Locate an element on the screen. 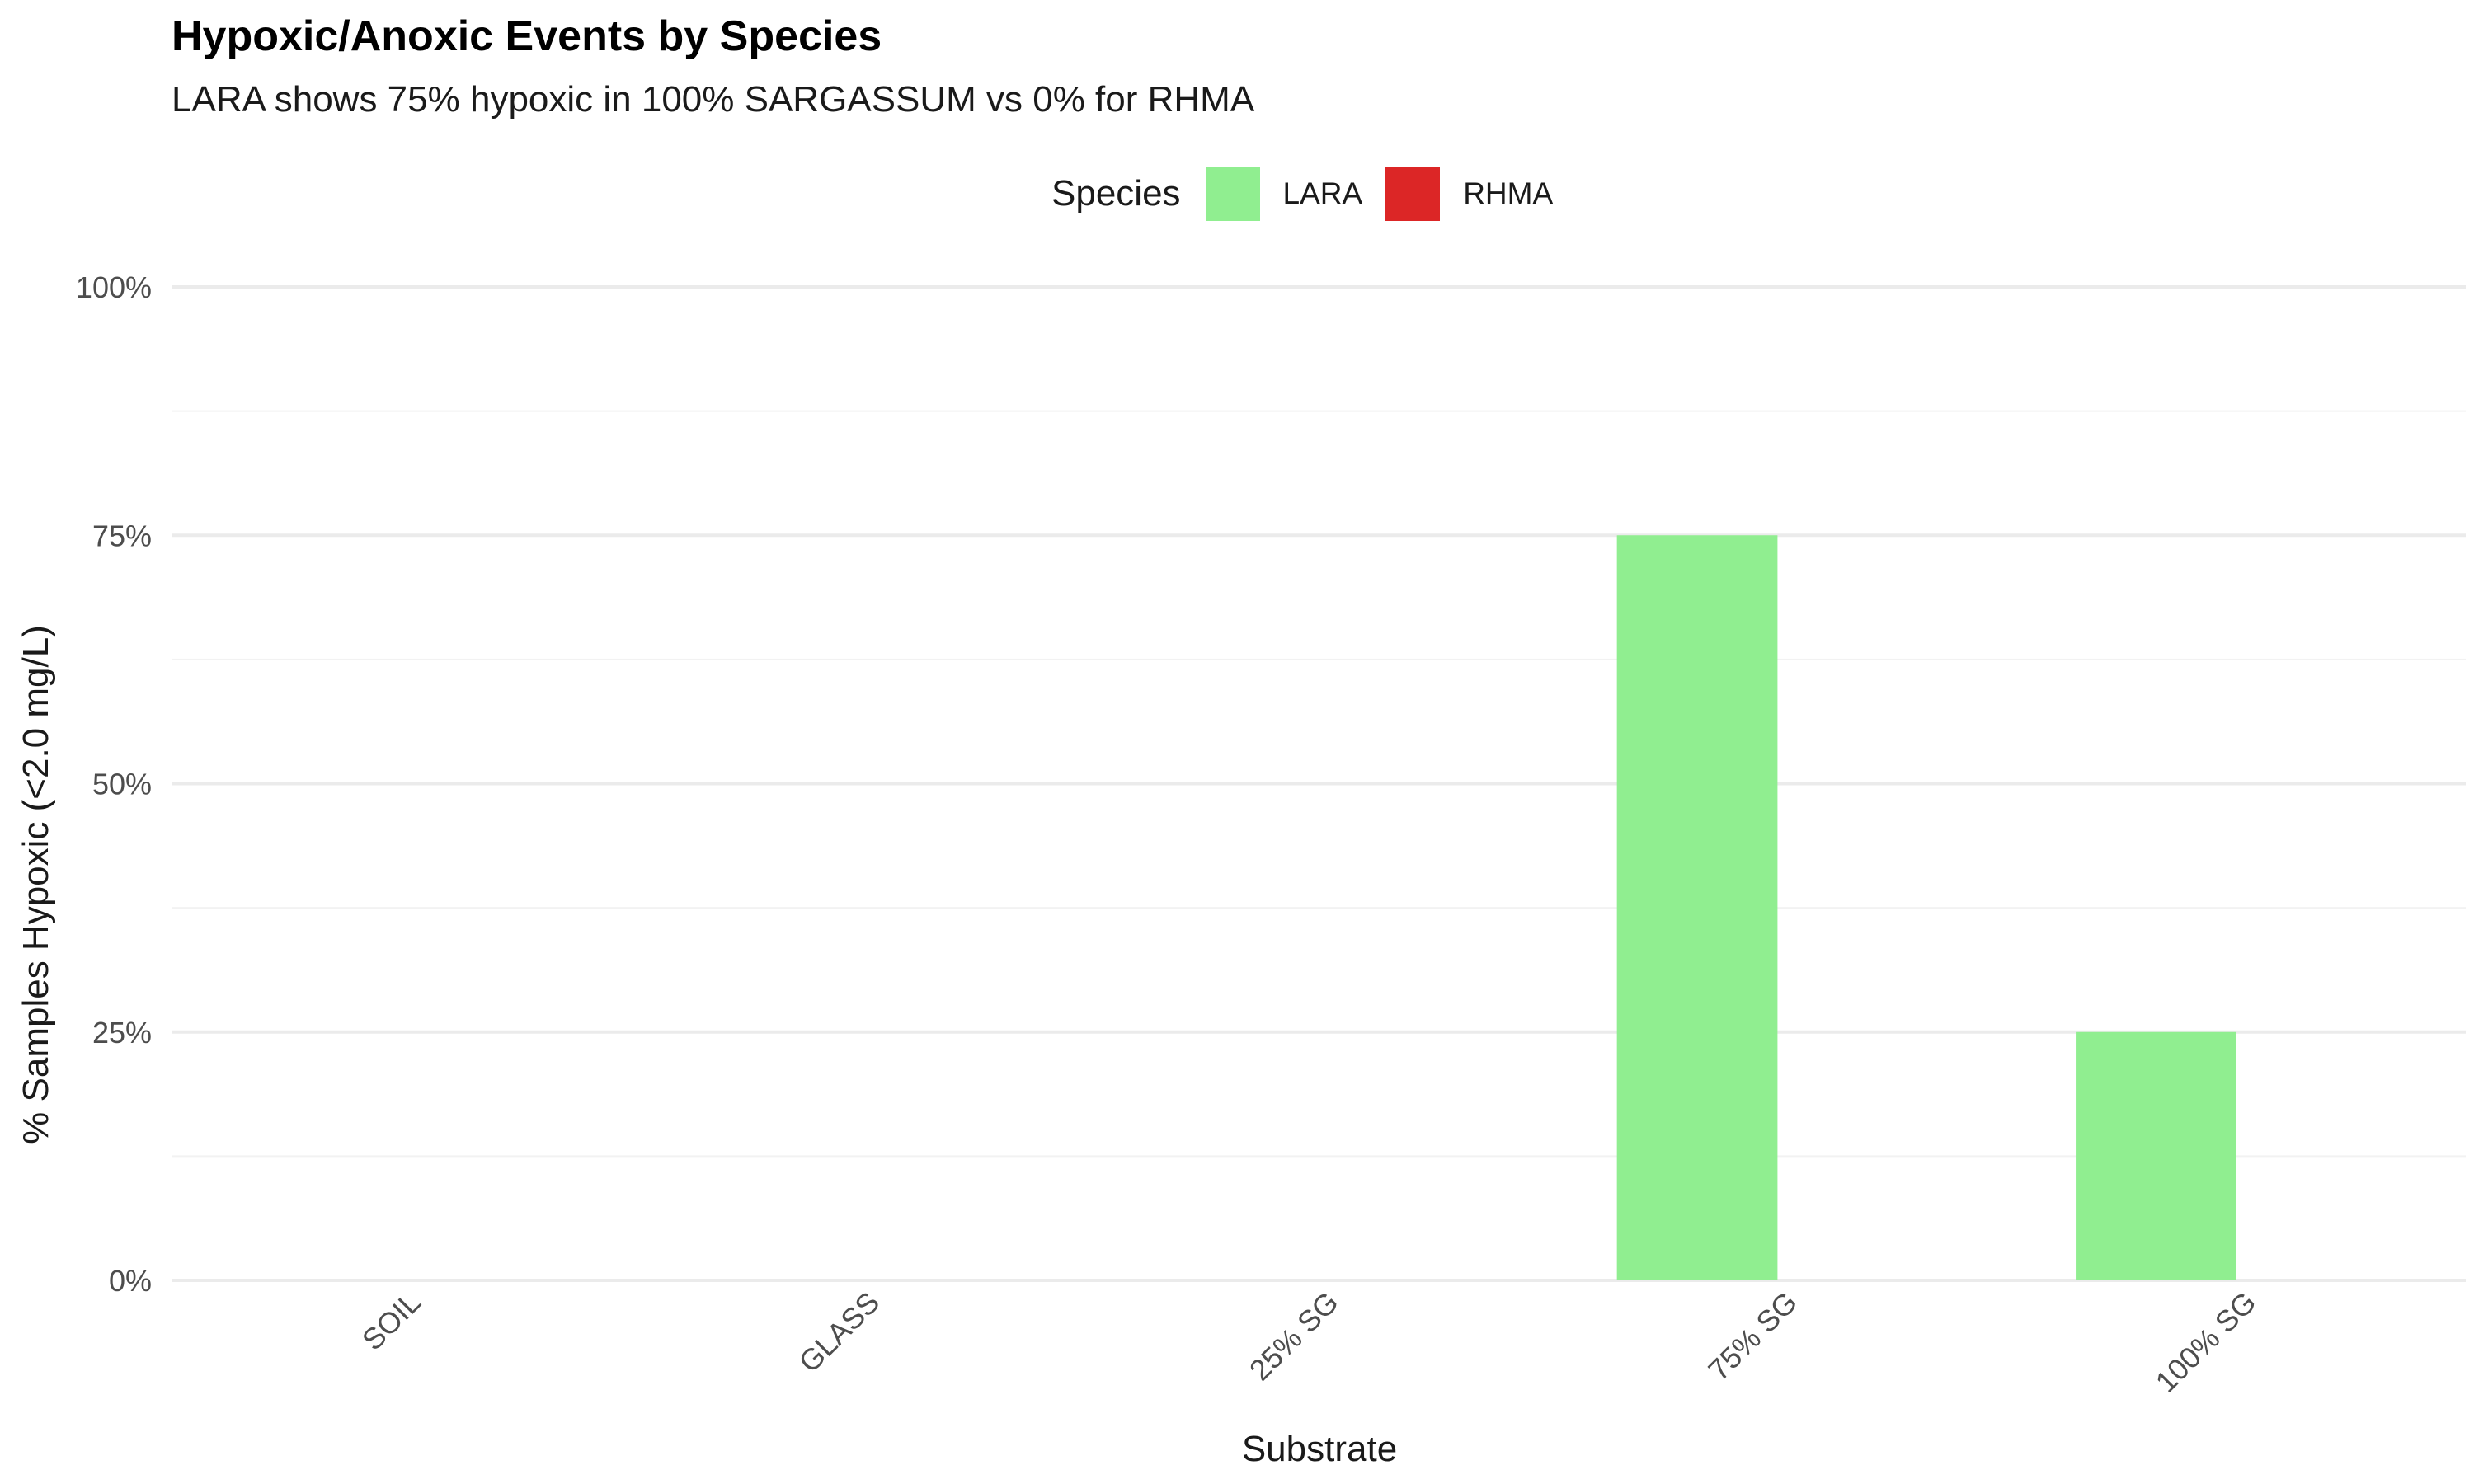 The image size is (2474, 1484). legend-item-lara: LARA is located at coordinates (1284, 194).